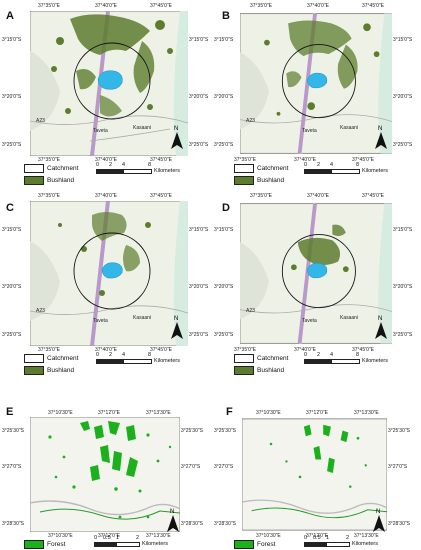  I want to click on panel-letter: E, so click(10, 412).